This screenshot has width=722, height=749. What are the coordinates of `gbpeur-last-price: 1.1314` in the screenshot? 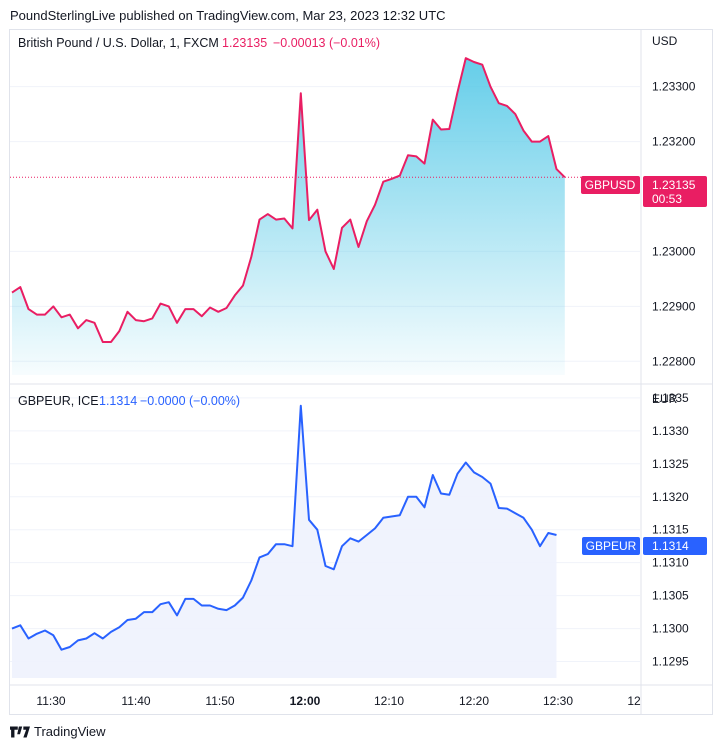 It's located at (118, 401).